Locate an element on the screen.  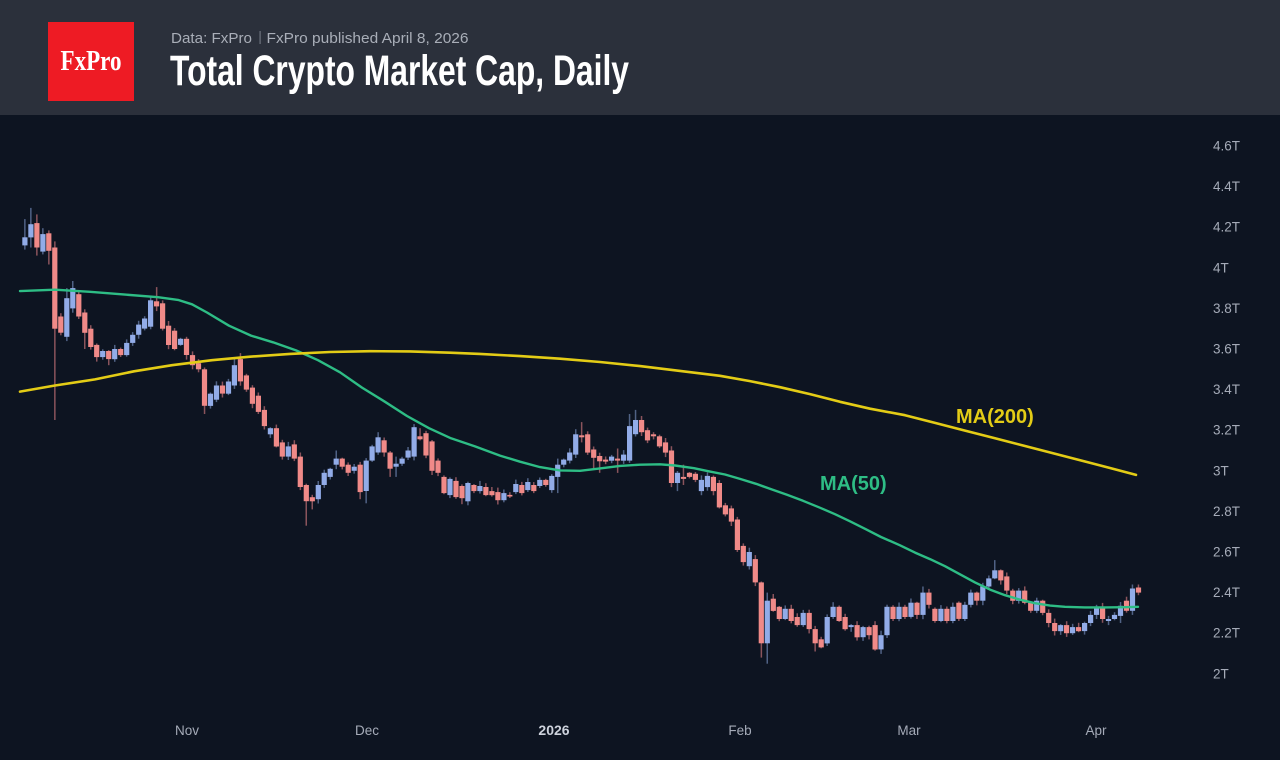
svg-text: FxPro published April 8, 2026 is located at coordinates (368, 38).